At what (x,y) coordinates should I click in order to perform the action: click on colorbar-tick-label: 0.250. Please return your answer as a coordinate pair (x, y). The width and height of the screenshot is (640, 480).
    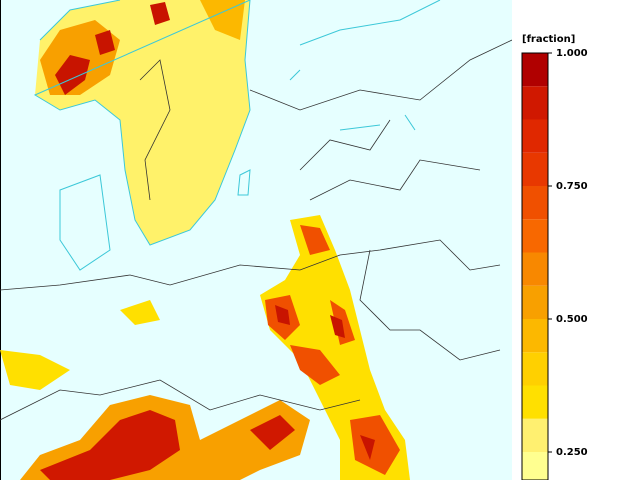
    Looking at the image, I should click on (572, 452).